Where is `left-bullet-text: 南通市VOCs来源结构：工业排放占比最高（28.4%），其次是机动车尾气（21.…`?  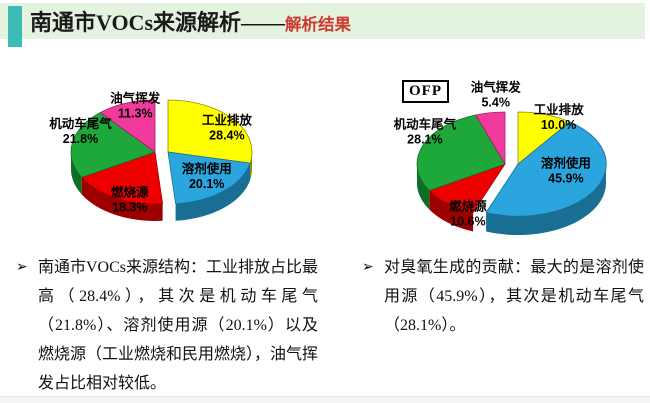 left-bullet-text: 南通市VOCs来源结构：工业排放占比最高（28.4%），其次是机动车尾气（21.… is located at coordinates (178, 325).